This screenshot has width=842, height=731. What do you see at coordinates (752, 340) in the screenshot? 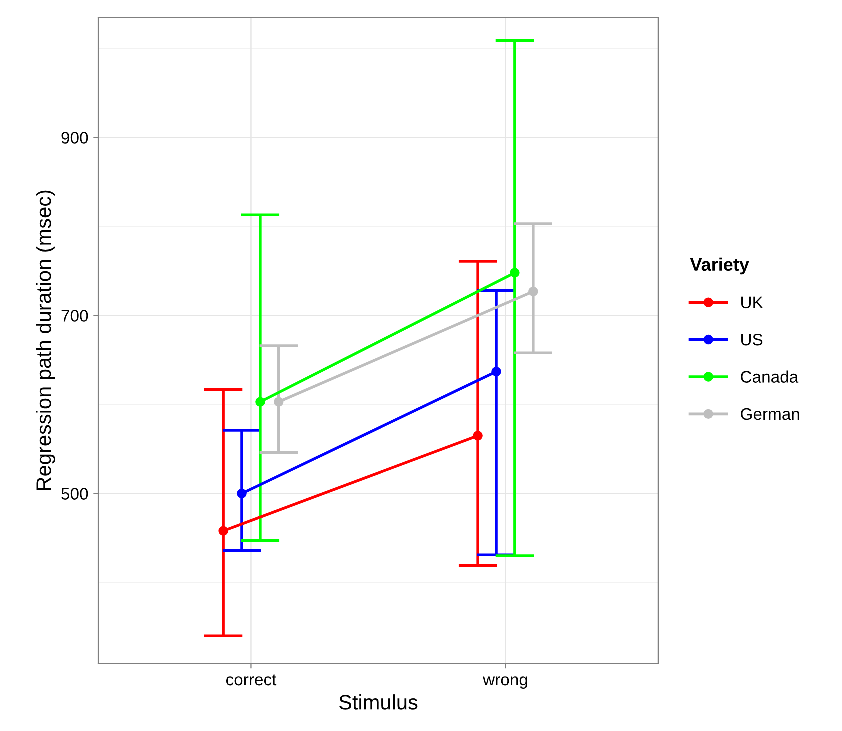
I see `legend-label: US` at bounding box center [752, 340].